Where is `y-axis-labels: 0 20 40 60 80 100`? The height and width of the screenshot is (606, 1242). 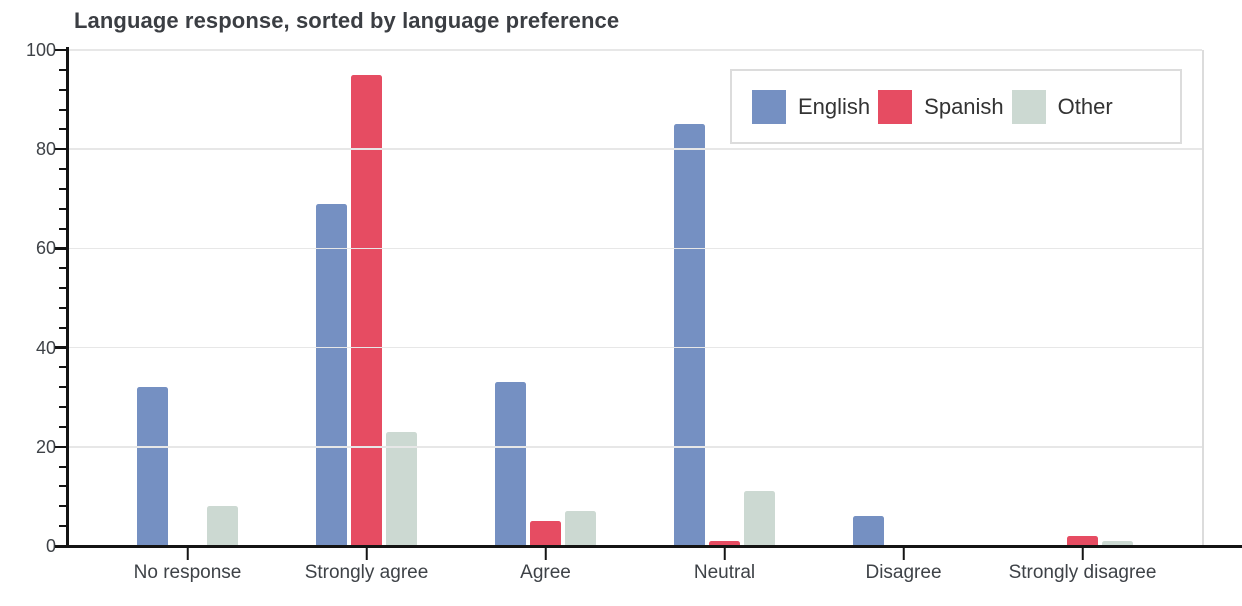 y-axis-labels: 0 20 40 60 80 100 is located at coordinates (28, 298).